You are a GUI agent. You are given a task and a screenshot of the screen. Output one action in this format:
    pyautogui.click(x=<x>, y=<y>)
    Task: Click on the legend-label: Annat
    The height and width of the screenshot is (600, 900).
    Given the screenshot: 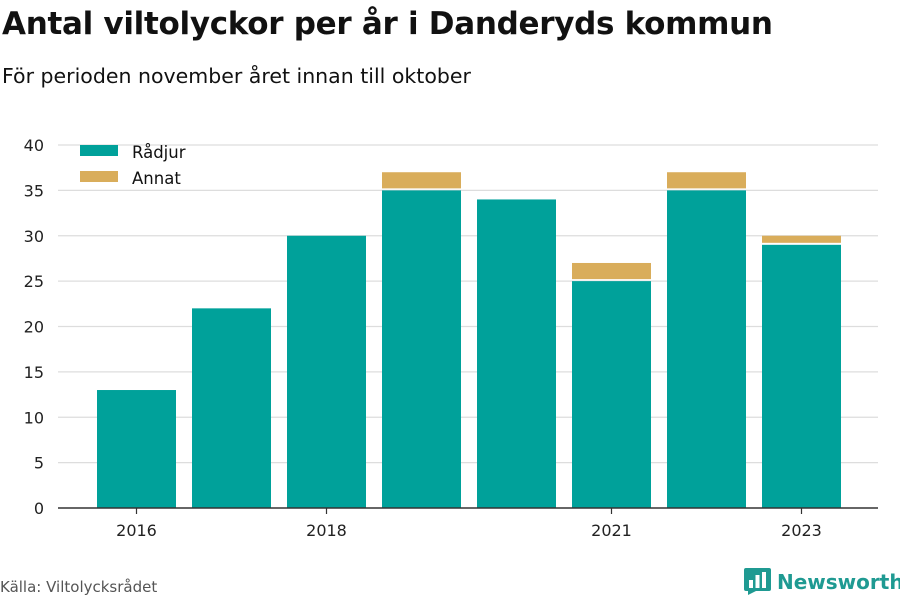 What is the action you would take?
    pyautogui.click(x=156, y=178)
    